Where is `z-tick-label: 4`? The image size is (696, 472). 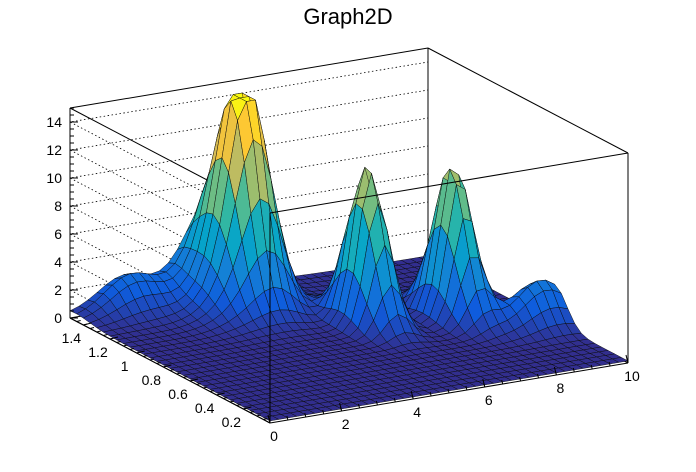 z-tick-label: 4 is located at coordinates (58, 262).